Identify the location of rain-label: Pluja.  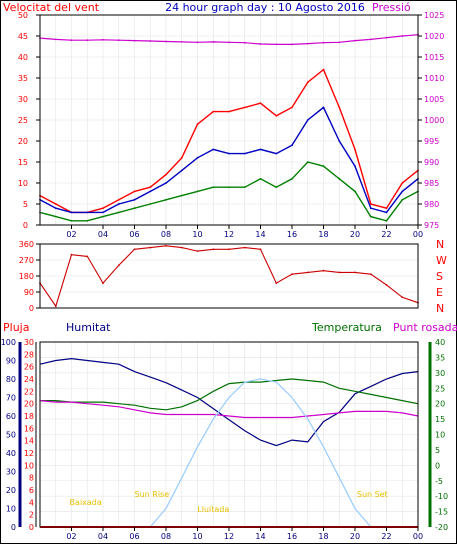
(16, 327).